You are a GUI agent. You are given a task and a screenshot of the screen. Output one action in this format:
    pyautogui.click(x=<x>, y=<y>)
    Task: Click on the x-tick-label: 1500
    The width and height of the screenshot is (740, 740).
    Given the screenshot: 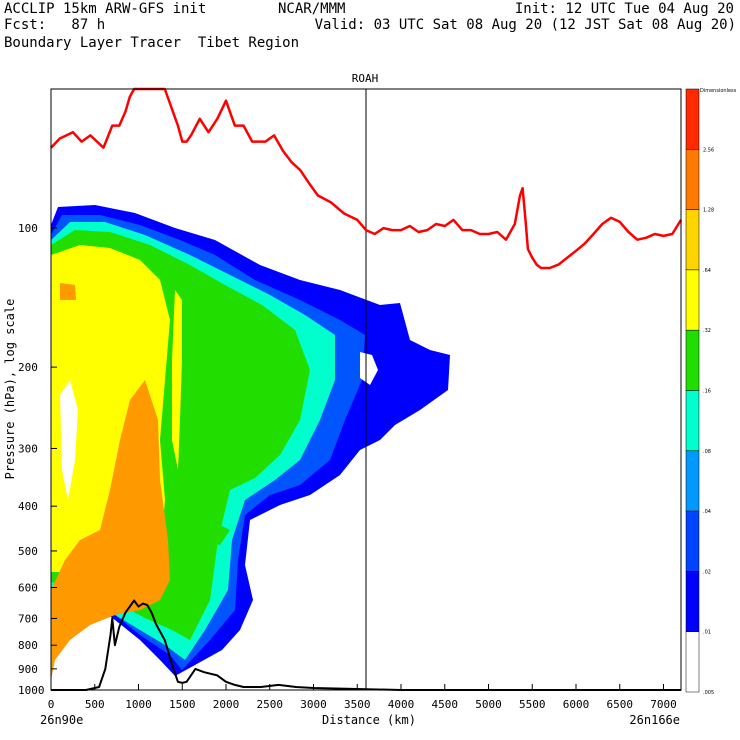 What is the action you would take?
    pyautogui.click(x=182, y=704)
    